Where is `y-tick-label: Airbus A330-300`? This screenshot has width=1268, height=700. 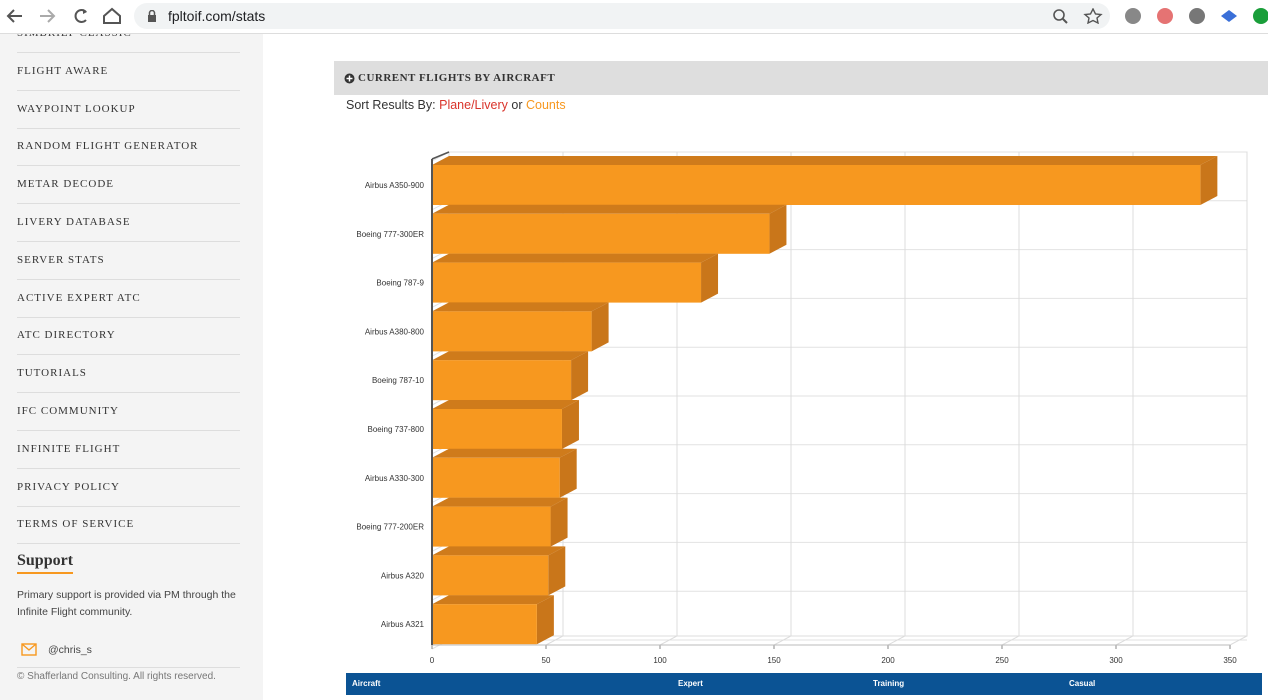 y-tick-label: Airbus A330-300 is located at coordinates (395, 478).